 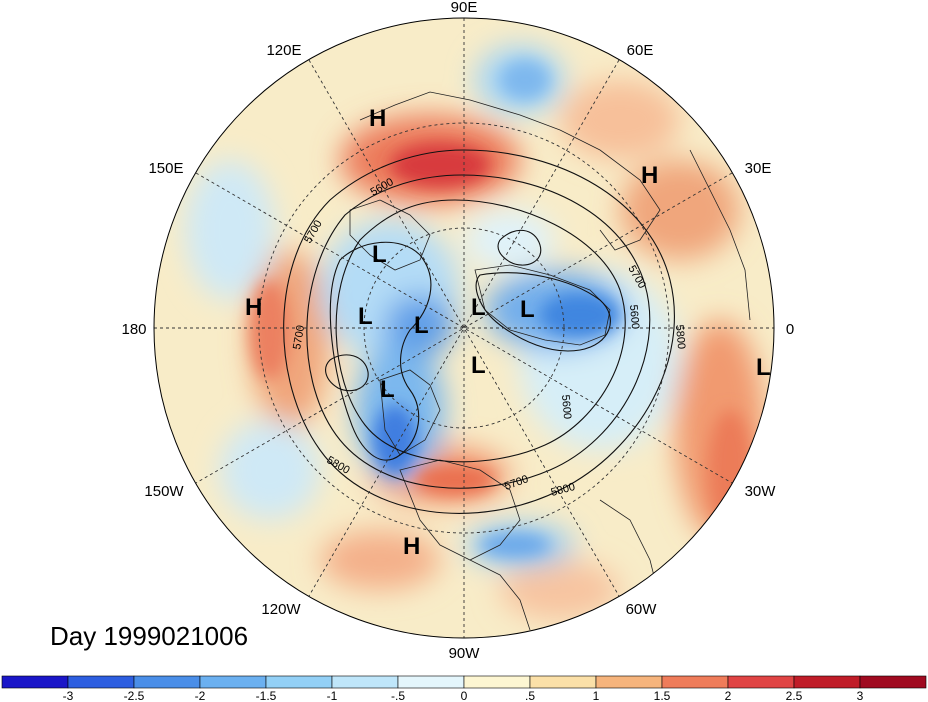 I want to click on lon-label-0: 0, so click(x=790, y=329).